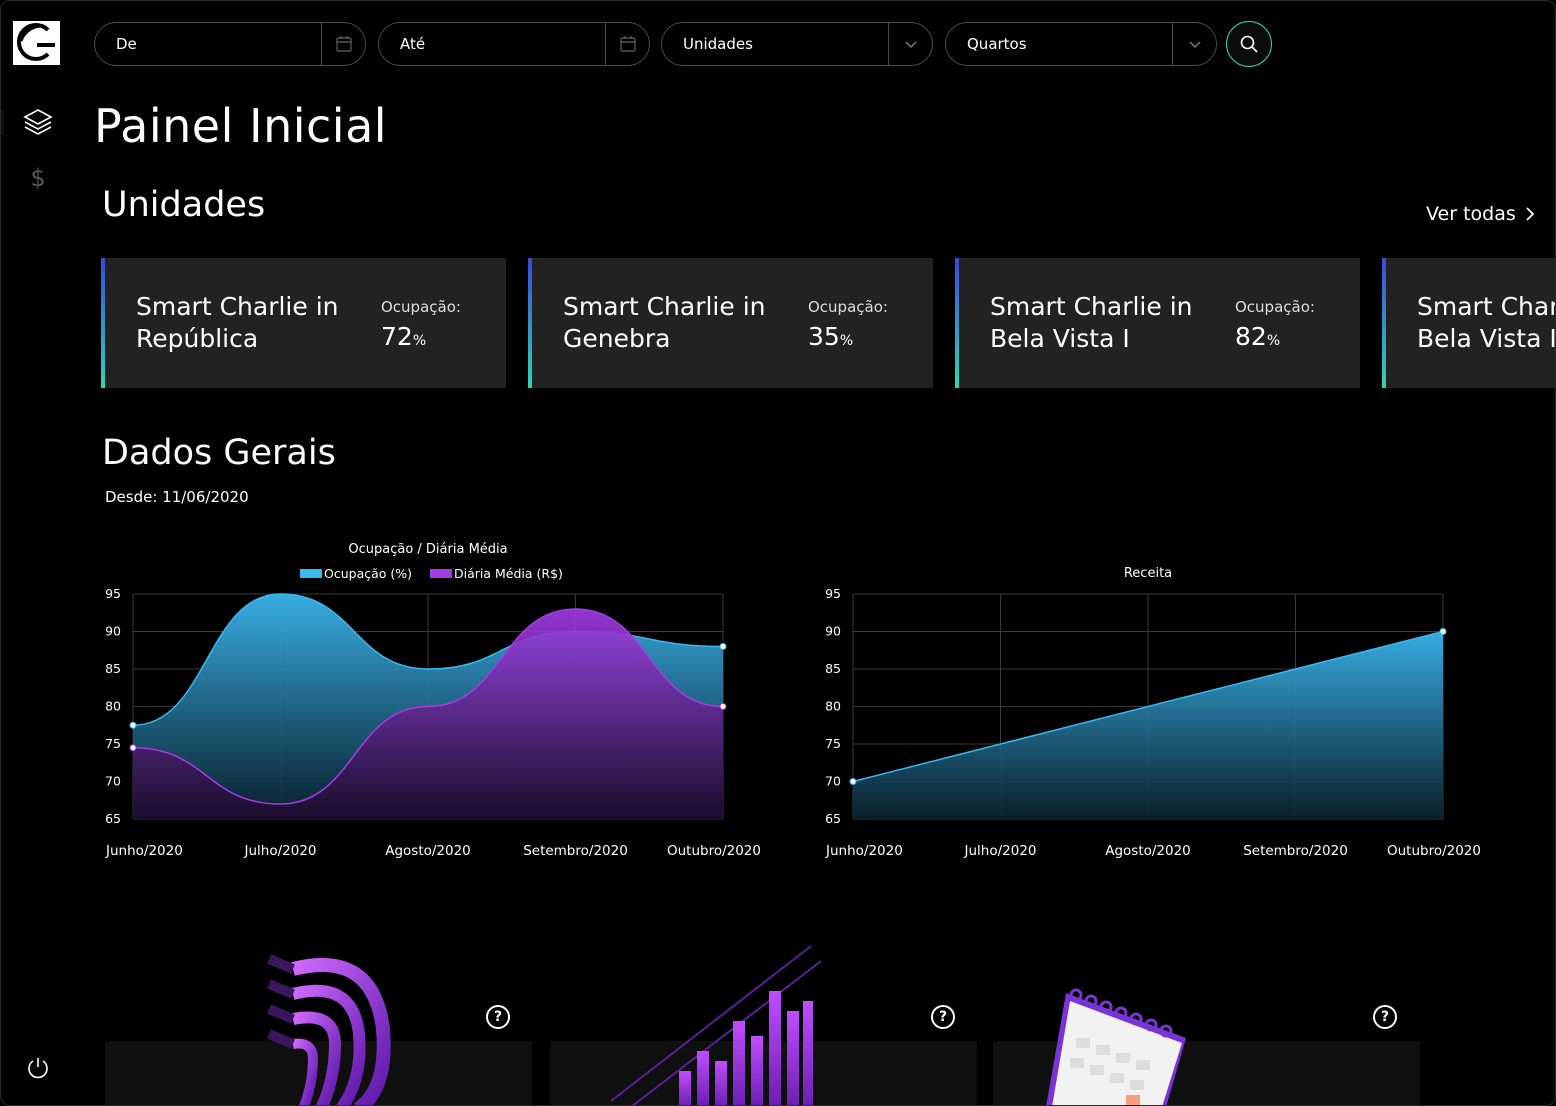 The width and height of the screenshot is (1556, 1106). I want to click on units-select: Unidades, so click(797, 44).